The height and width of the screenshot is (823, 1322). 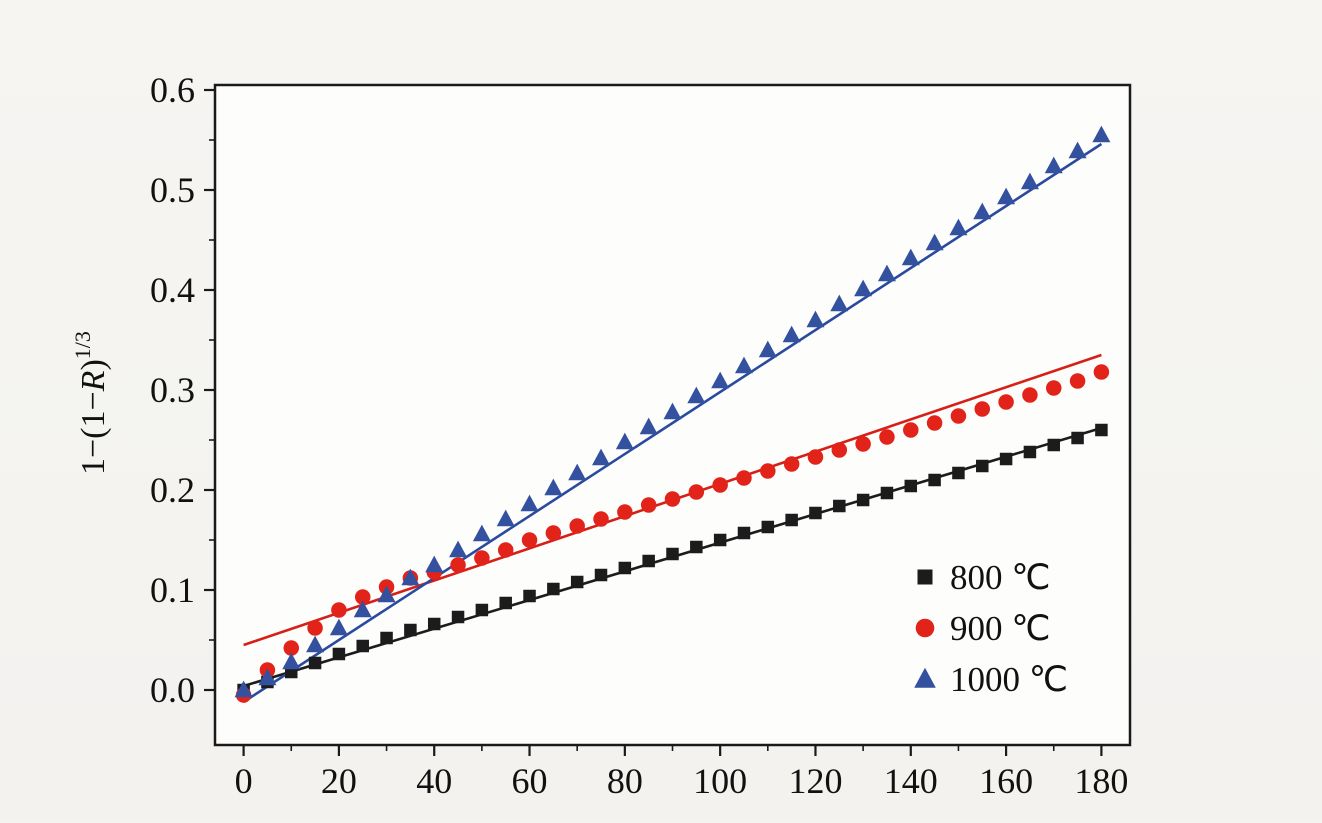 What do you see at coordinates (91, 403) in the screenshot?
I see `y-axis-label: 1−(1−R)1/3` at bounding box center [91, 403].